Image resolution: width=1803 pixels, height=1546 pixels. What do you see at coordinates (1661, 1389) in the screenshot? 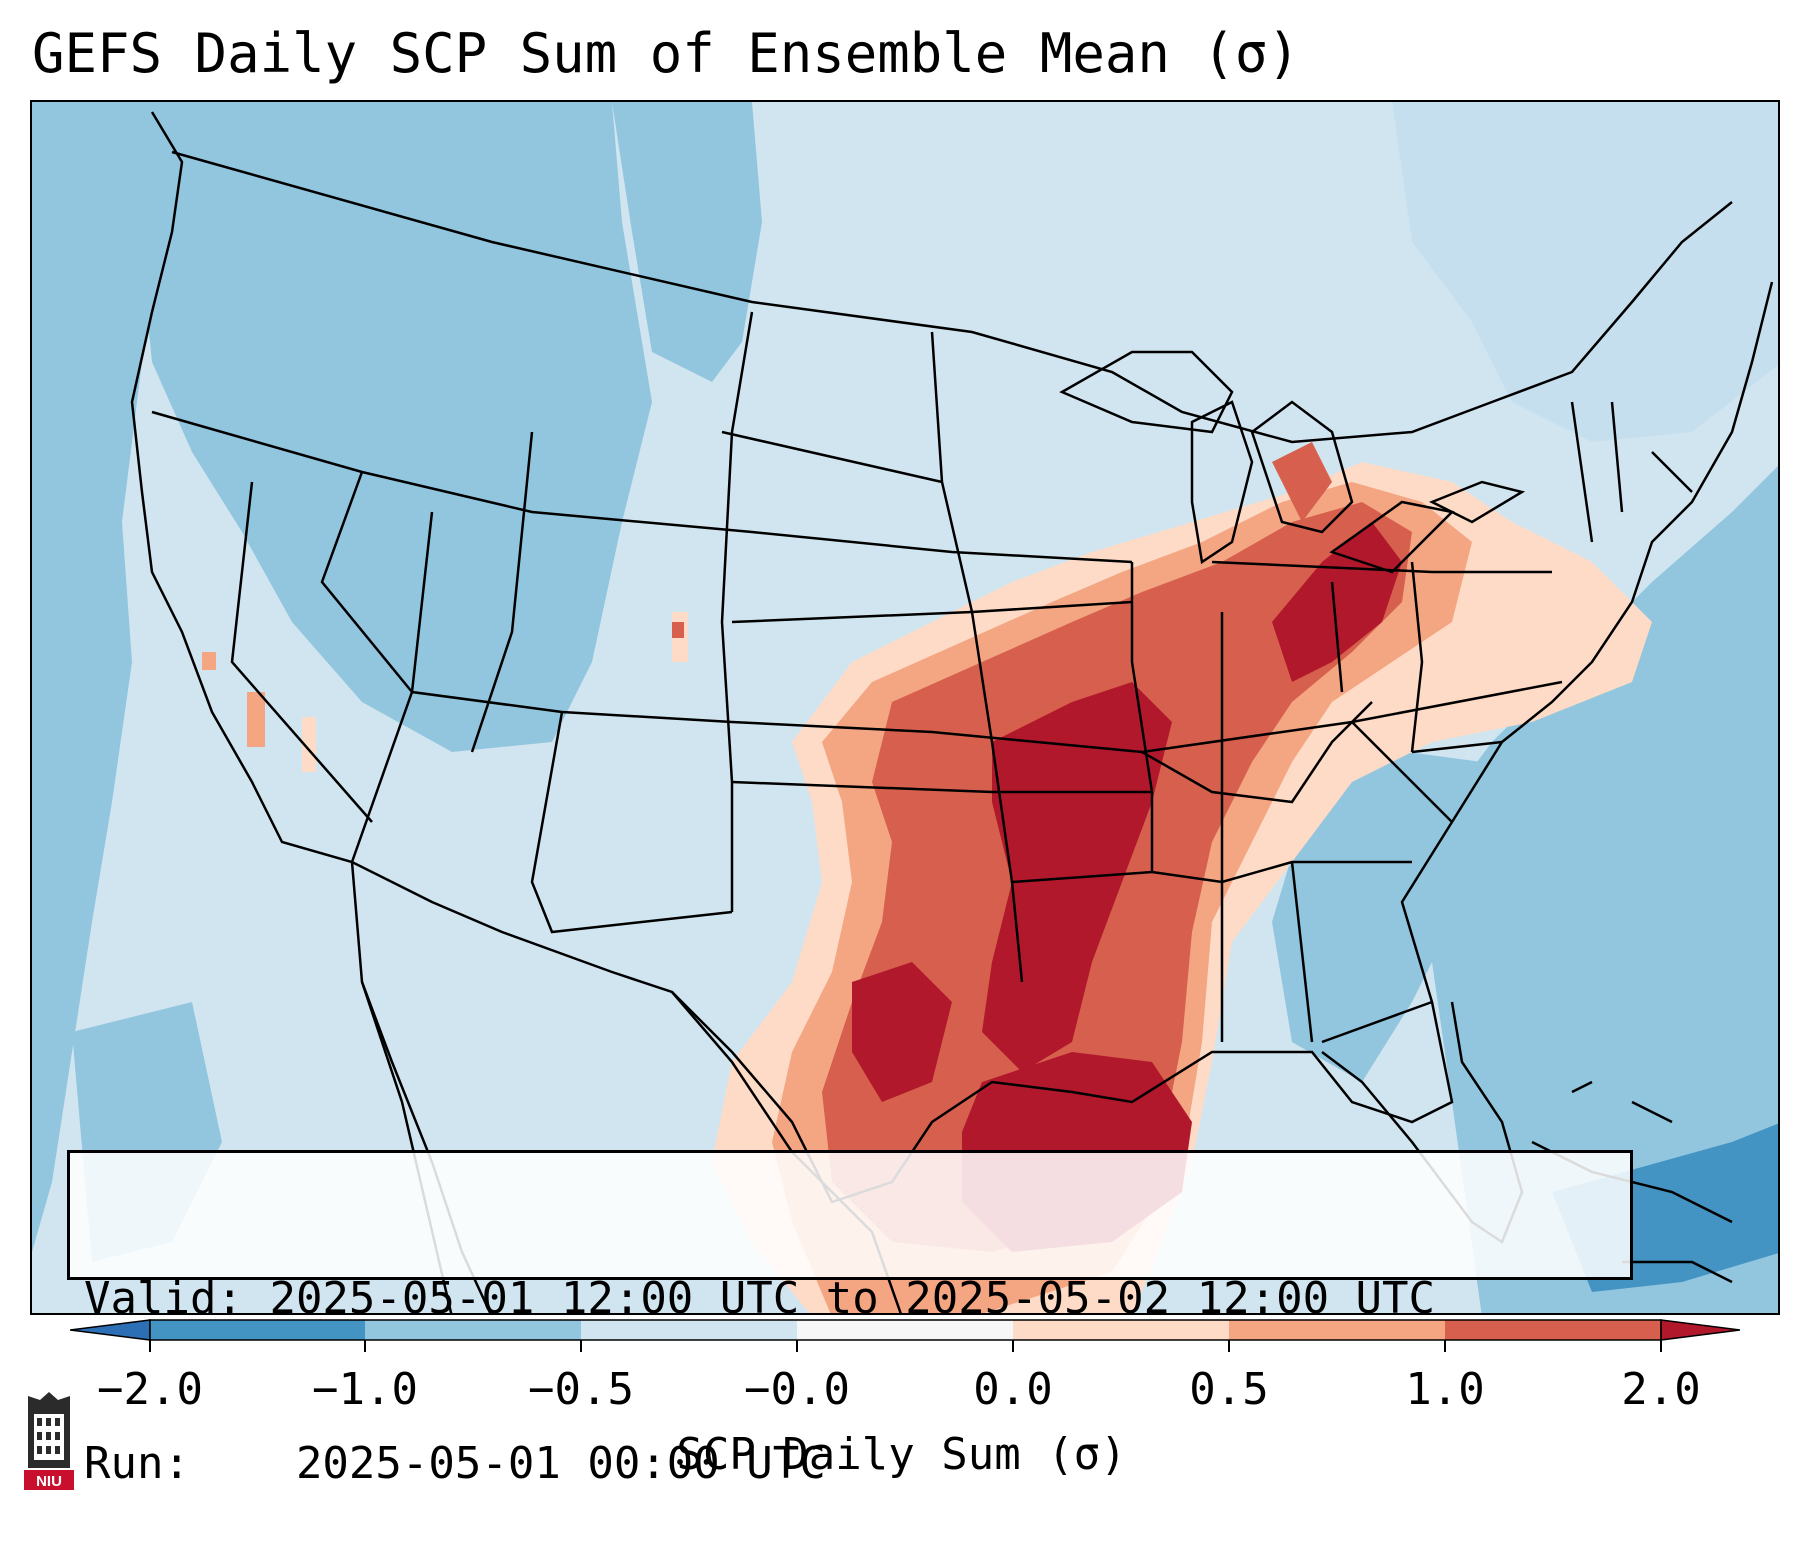
I see `colorbar-tick-label: 2.0` at bounding box center [1661, 1389].